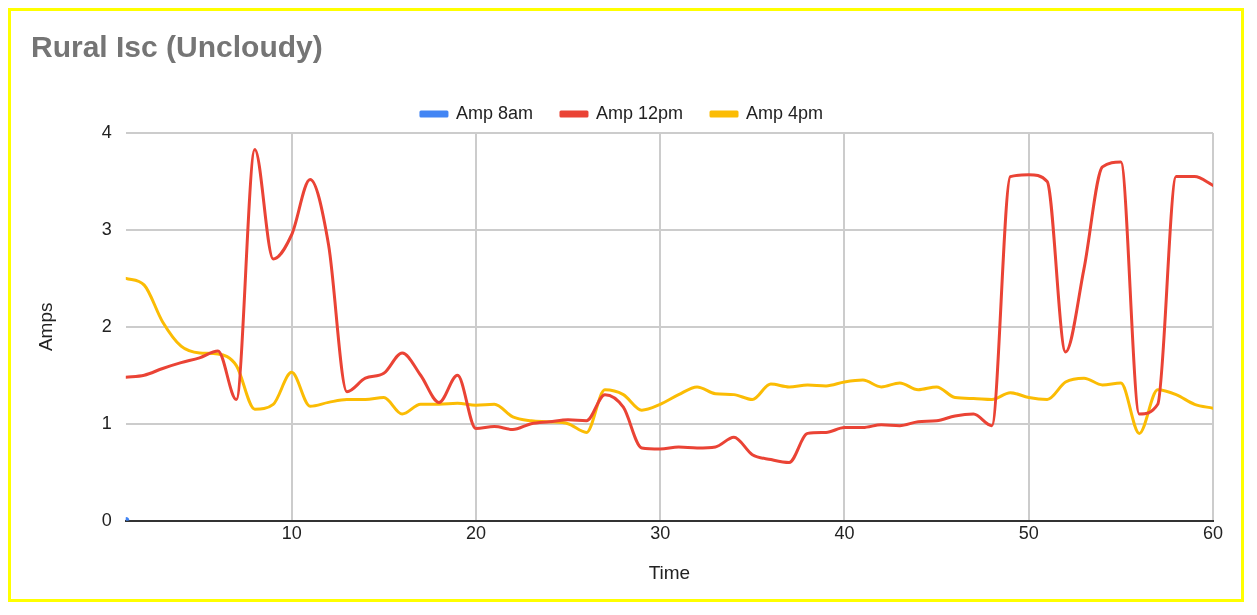 Image resolution: width=1257 pixels, height=615 pixels. What do you see at coordinates (660, 533) in the screenshot?
I see `x-tick-label: 30` at bounding box center [660, 533].